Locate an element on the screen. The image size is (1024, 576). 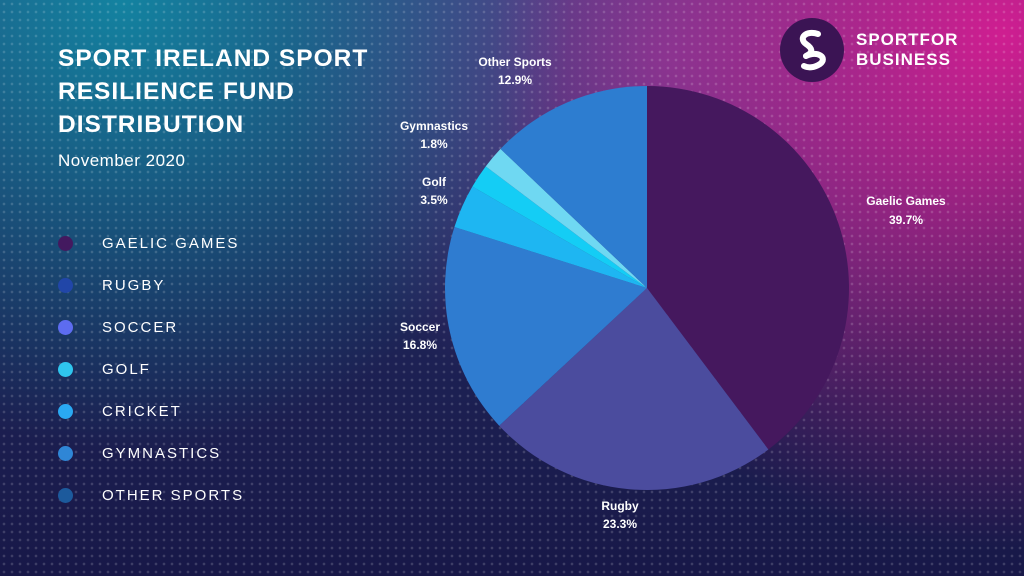
pie-label-value: 3.5% is located at coordinates (434, 200).